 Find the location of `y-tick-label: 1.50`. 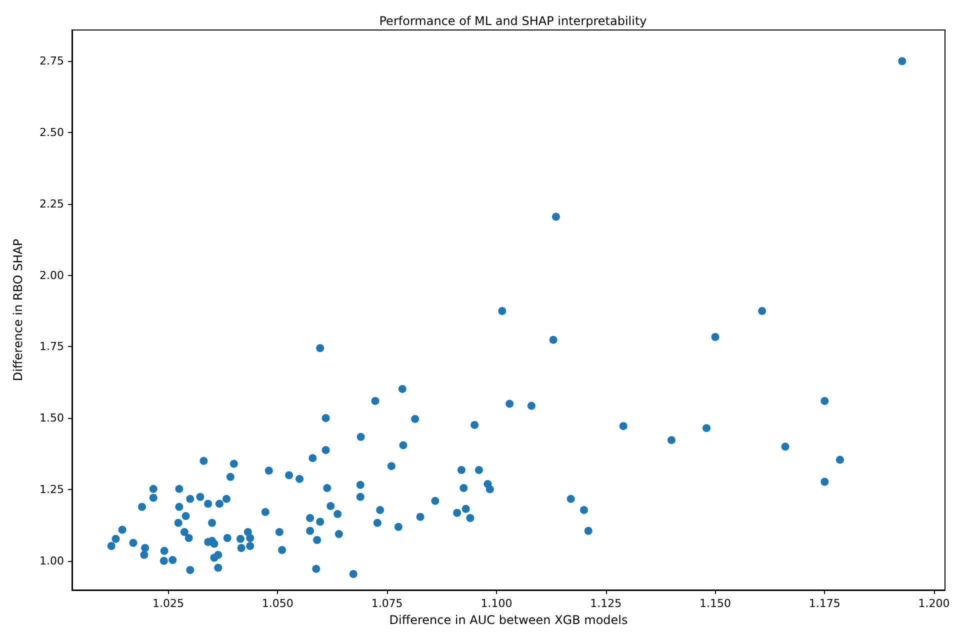

y-tick-label: 1.50 is located at coordinates (52, 418).